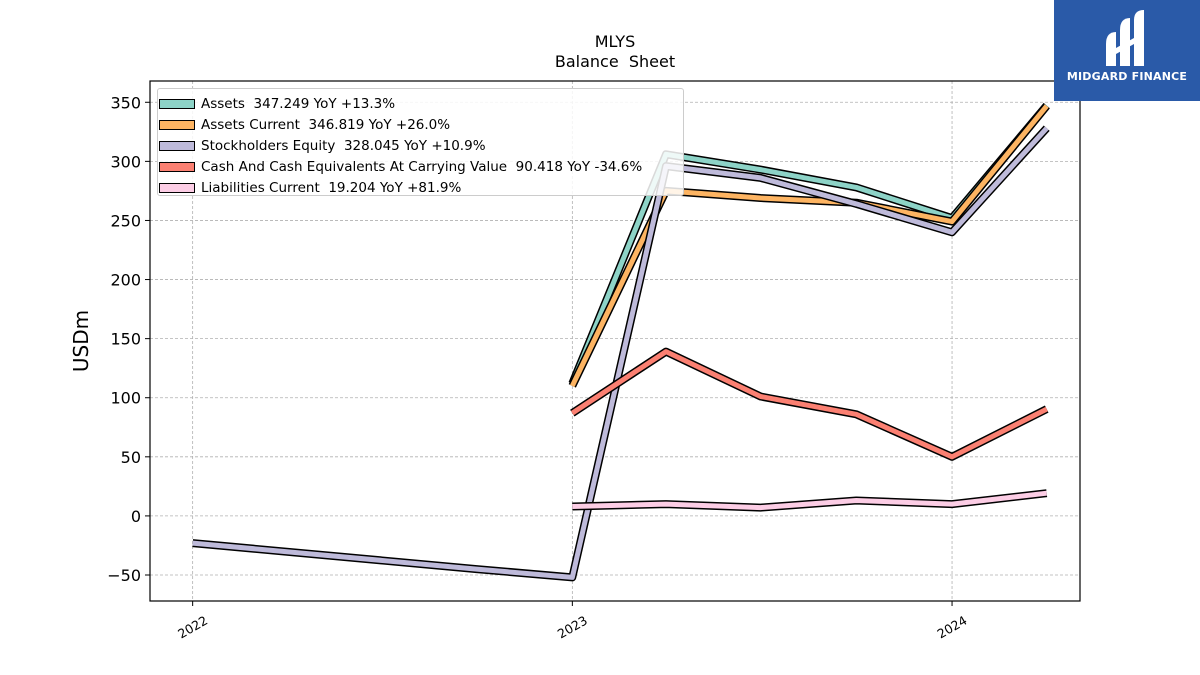 The image size is (1200, 675). Describe the element at coordinates (192, 627) in the screenshot. I see `x-tick-label: 2022` at that location.